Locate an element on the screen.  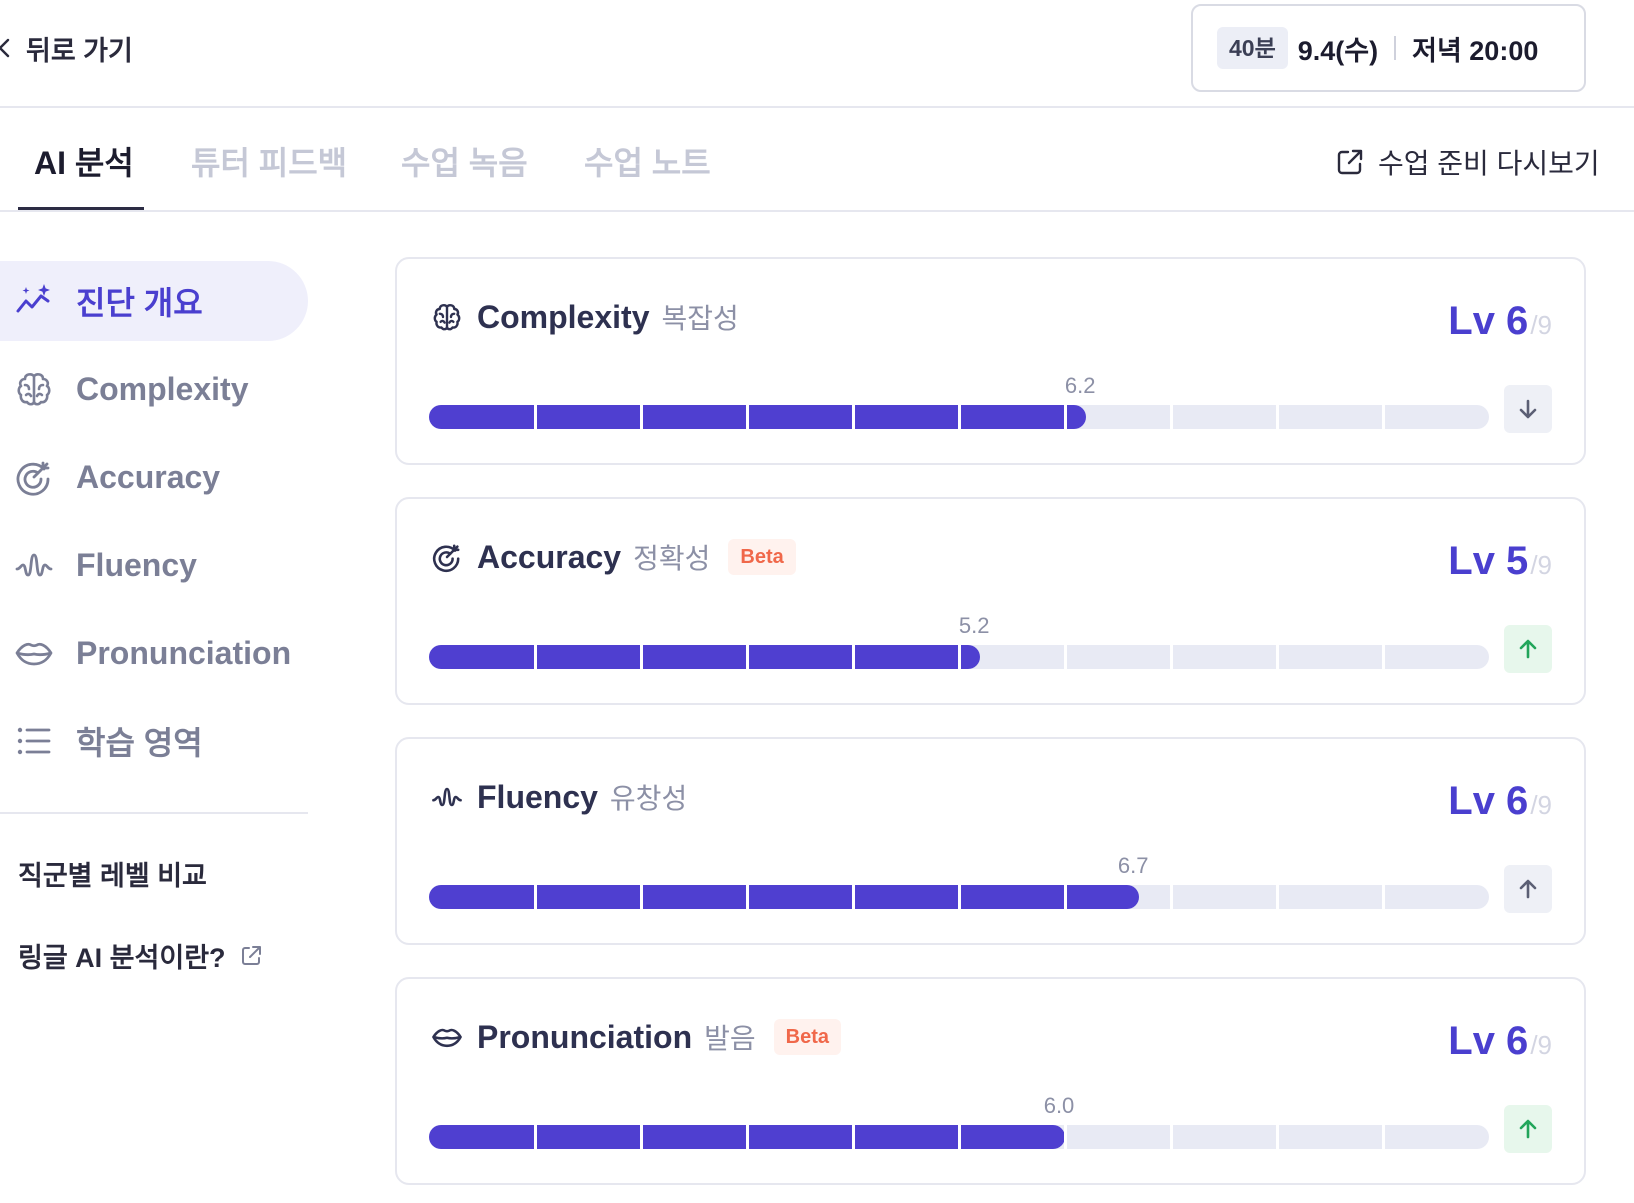
sidebar-item-complexity: Complexity is located at coordinates (154, 389).